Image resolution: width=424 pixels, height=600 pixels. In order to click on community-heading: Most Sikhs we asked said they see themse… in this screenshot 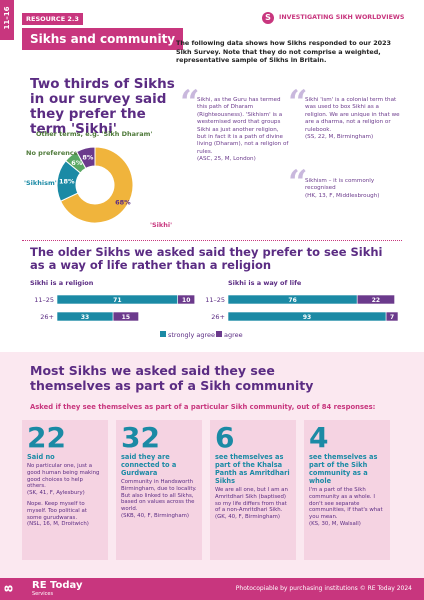, I will do `click(172, 378)`.